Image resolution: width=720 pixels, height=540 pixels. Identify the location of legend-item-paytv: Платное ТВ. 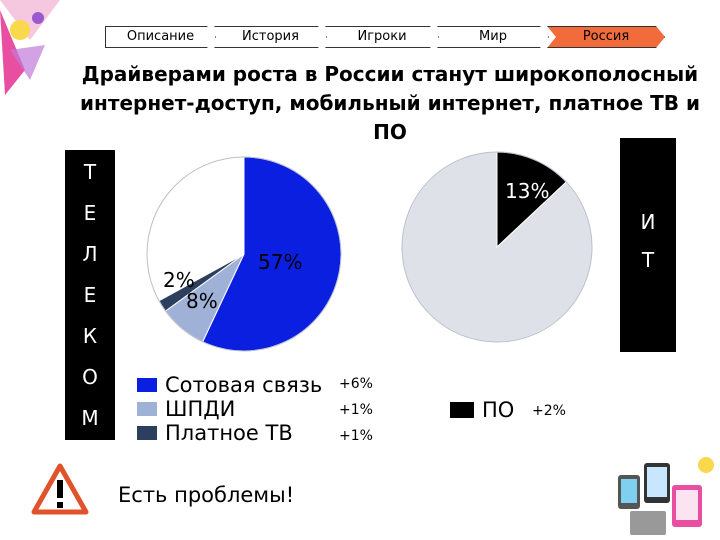
(215, 433).